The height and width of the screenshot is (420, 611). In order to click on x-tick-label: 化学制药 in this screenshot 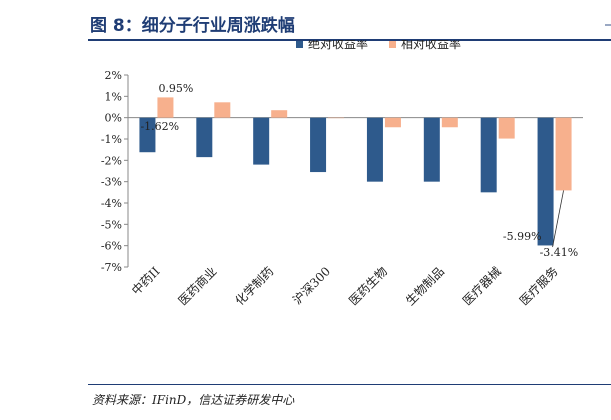, I will do `click(254, 286)`.